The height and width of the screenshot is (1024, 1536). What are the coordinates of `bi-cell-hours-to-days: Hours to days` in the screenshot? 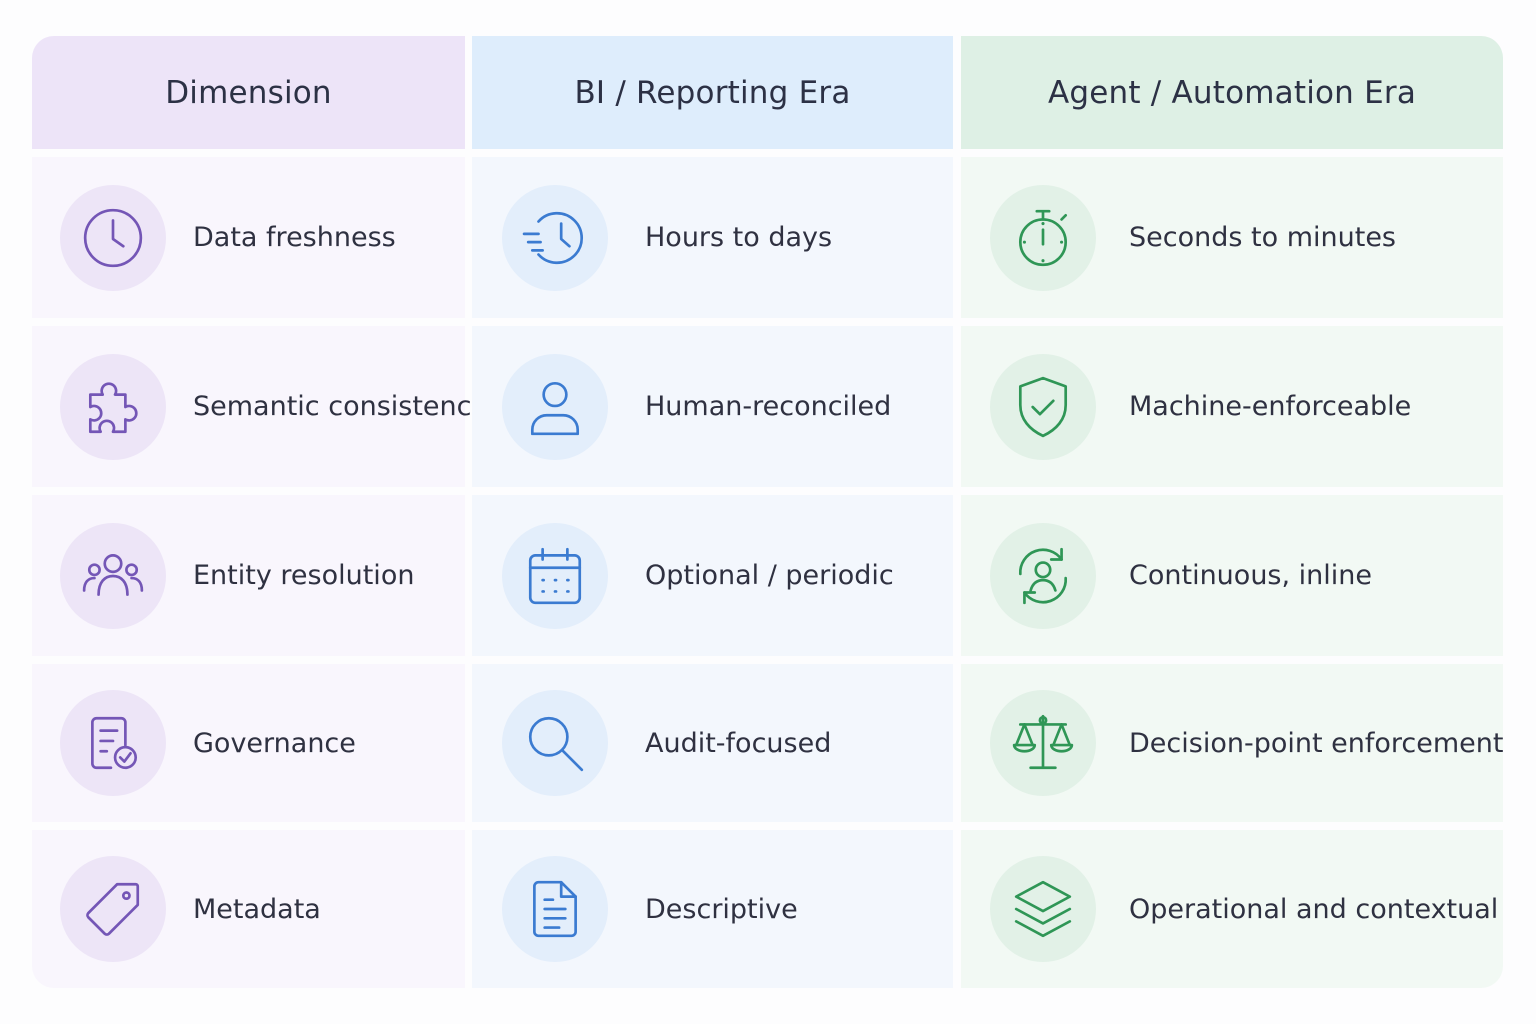 It's located at (712, 237).